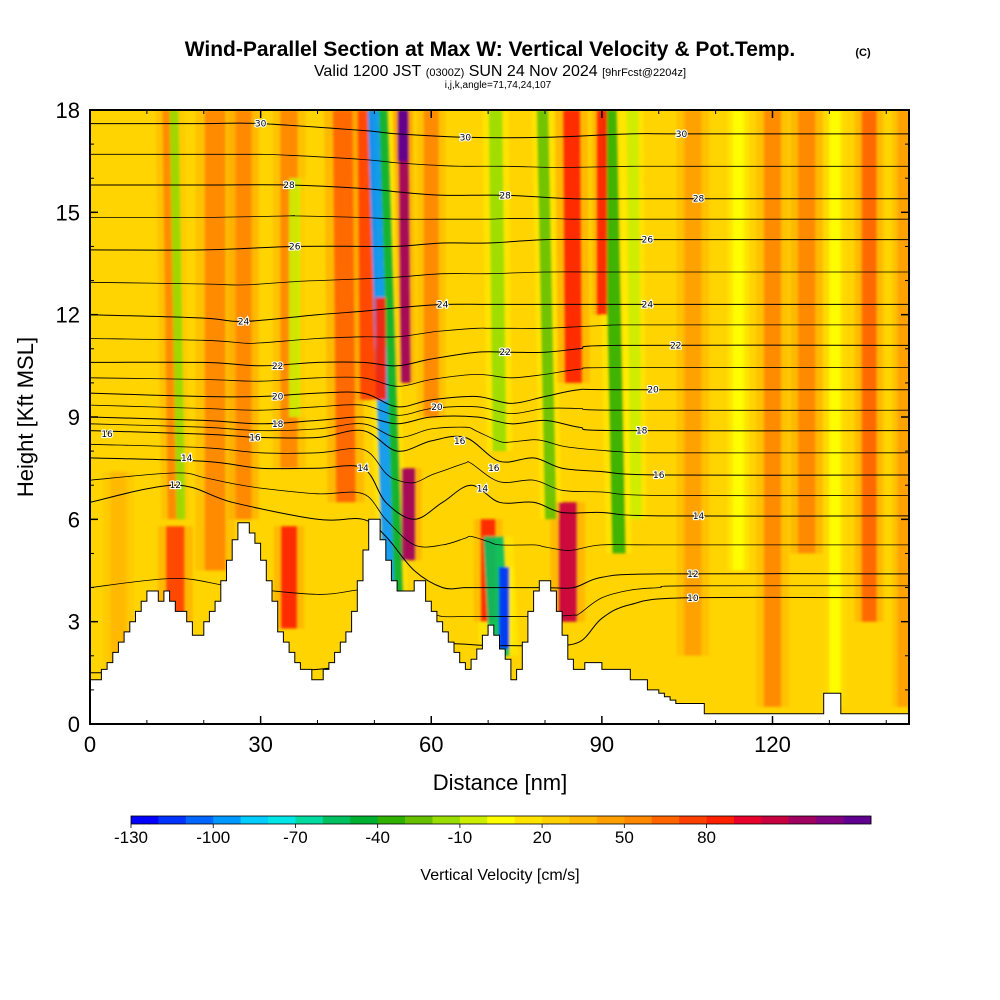 This screenshot has height=1000, width=1000. Describe the element at coordinates (699, 200) in the screenshot. I see `theta-contour-label-28: 28` at that location.